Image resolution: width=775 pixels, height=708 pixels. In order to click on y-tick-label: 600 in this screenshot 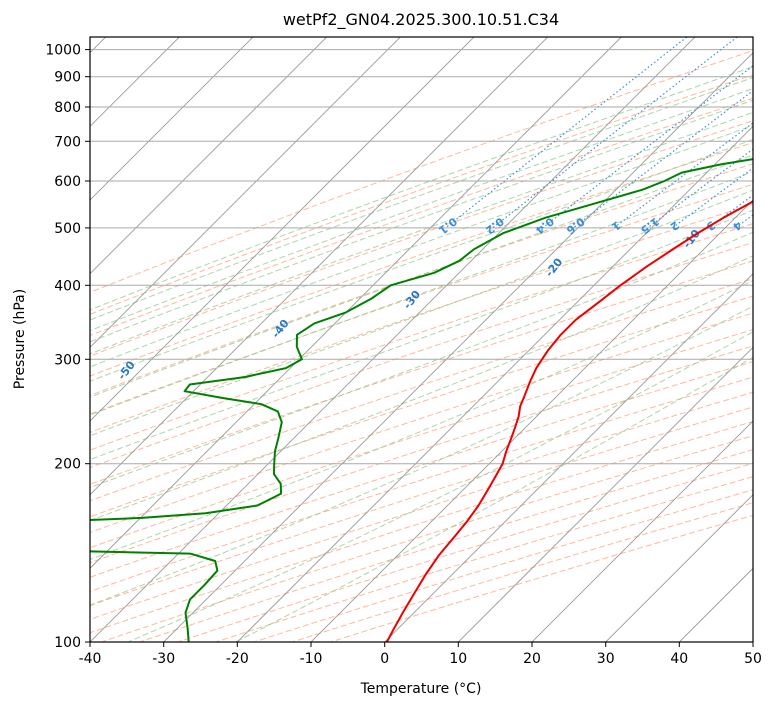, I will do `click(67, 182)`.